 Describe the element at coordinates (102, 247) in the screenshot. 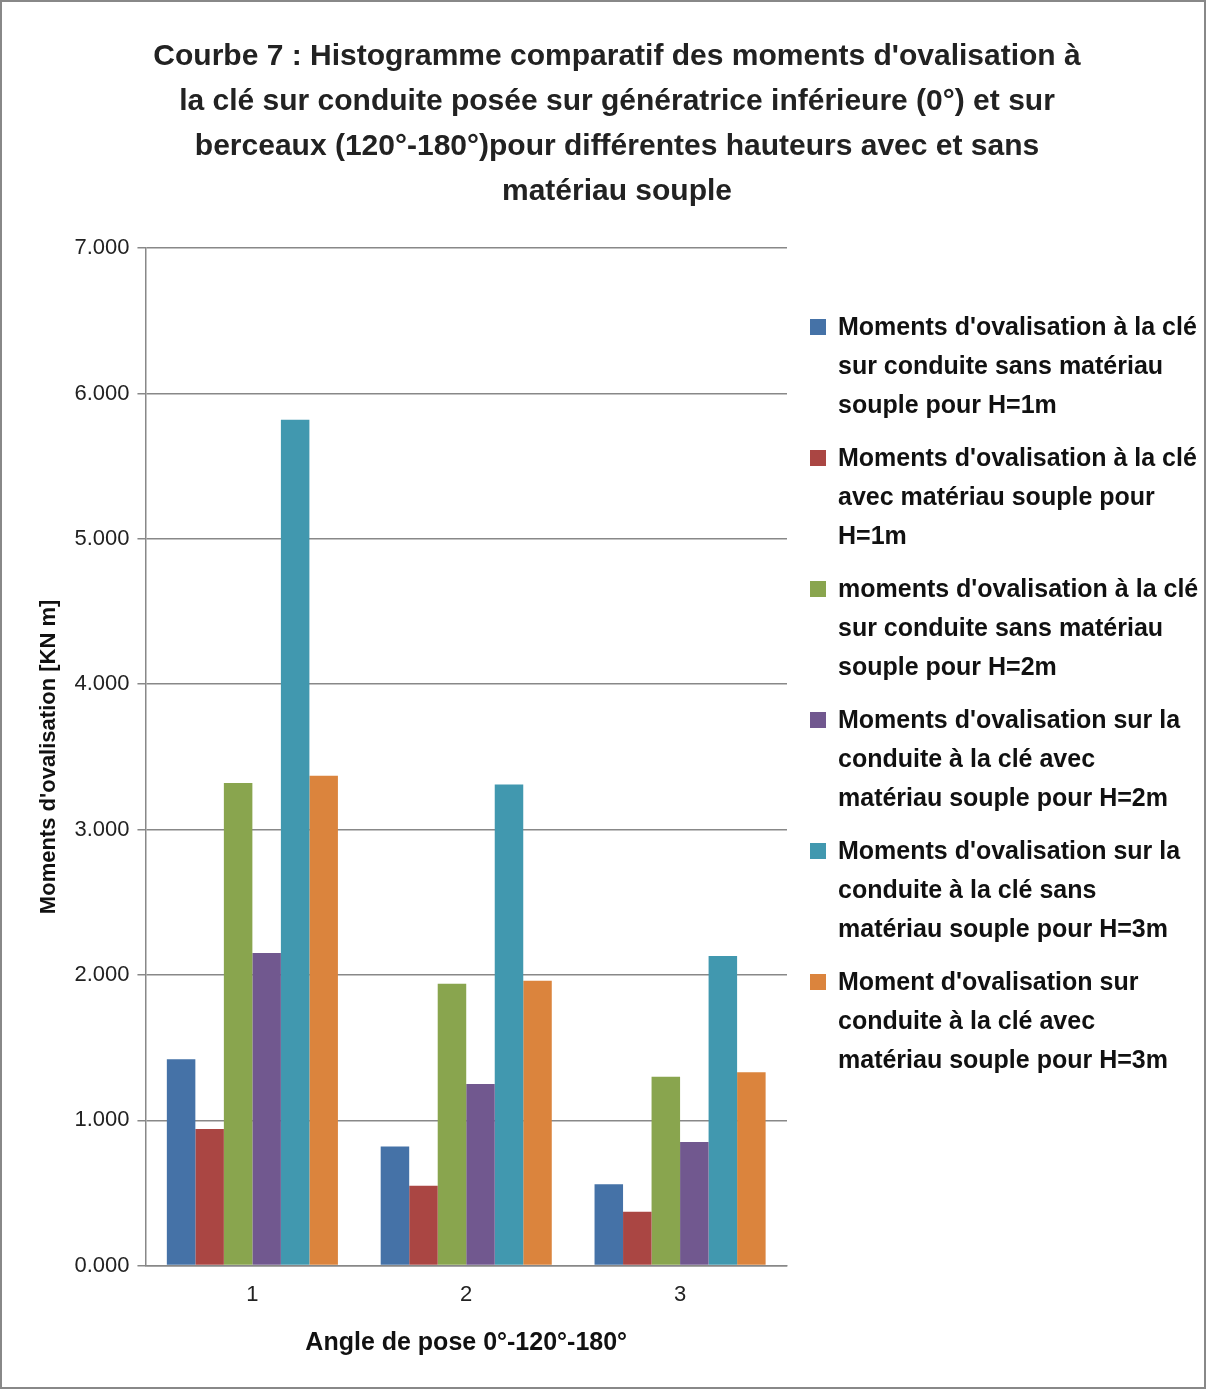

I see `y-tick-label: 7.000` at that location.